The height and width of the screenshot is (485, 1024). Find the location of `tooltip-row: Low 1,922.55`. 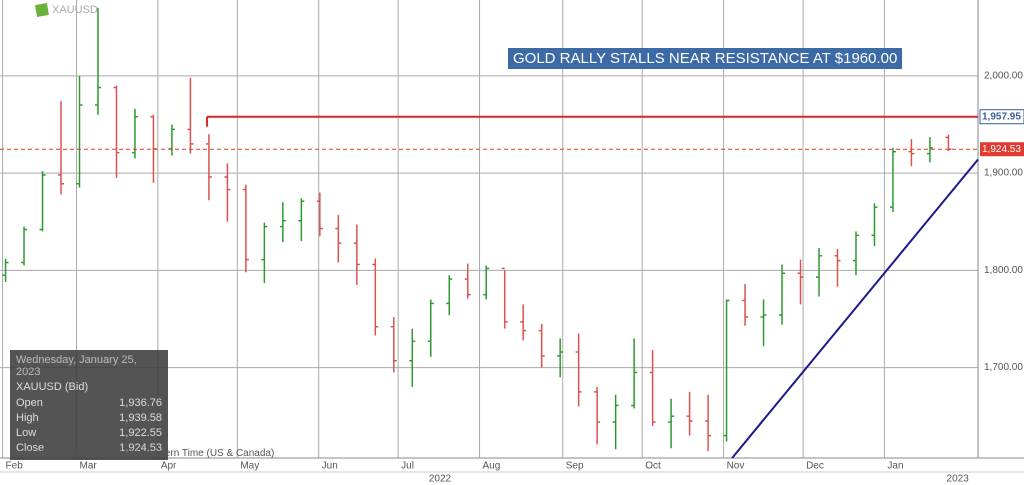

tooltip-row: Low 1,922.55 is located at coordinates (89, 433).